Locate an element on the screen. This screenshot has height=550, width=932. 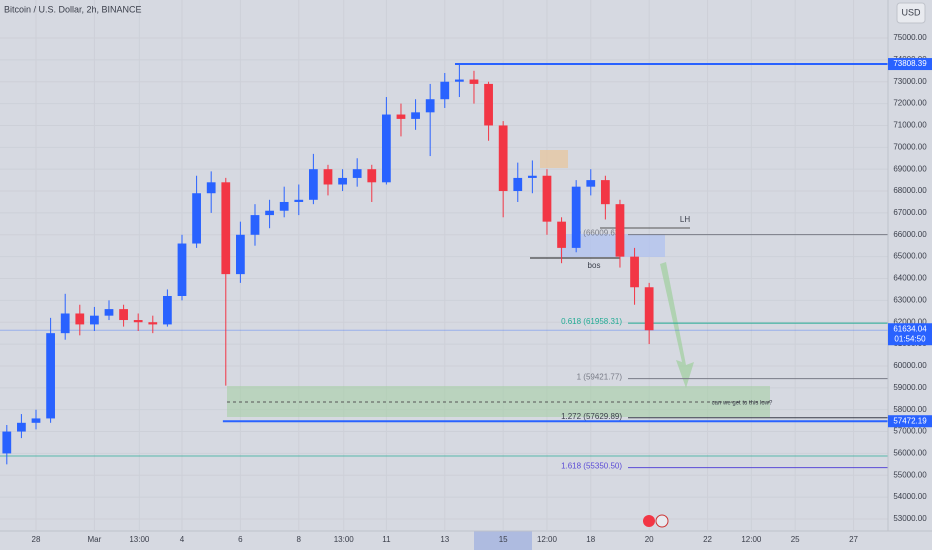
y-tick-label: 62000.00 is located at coordinates (910, 321).